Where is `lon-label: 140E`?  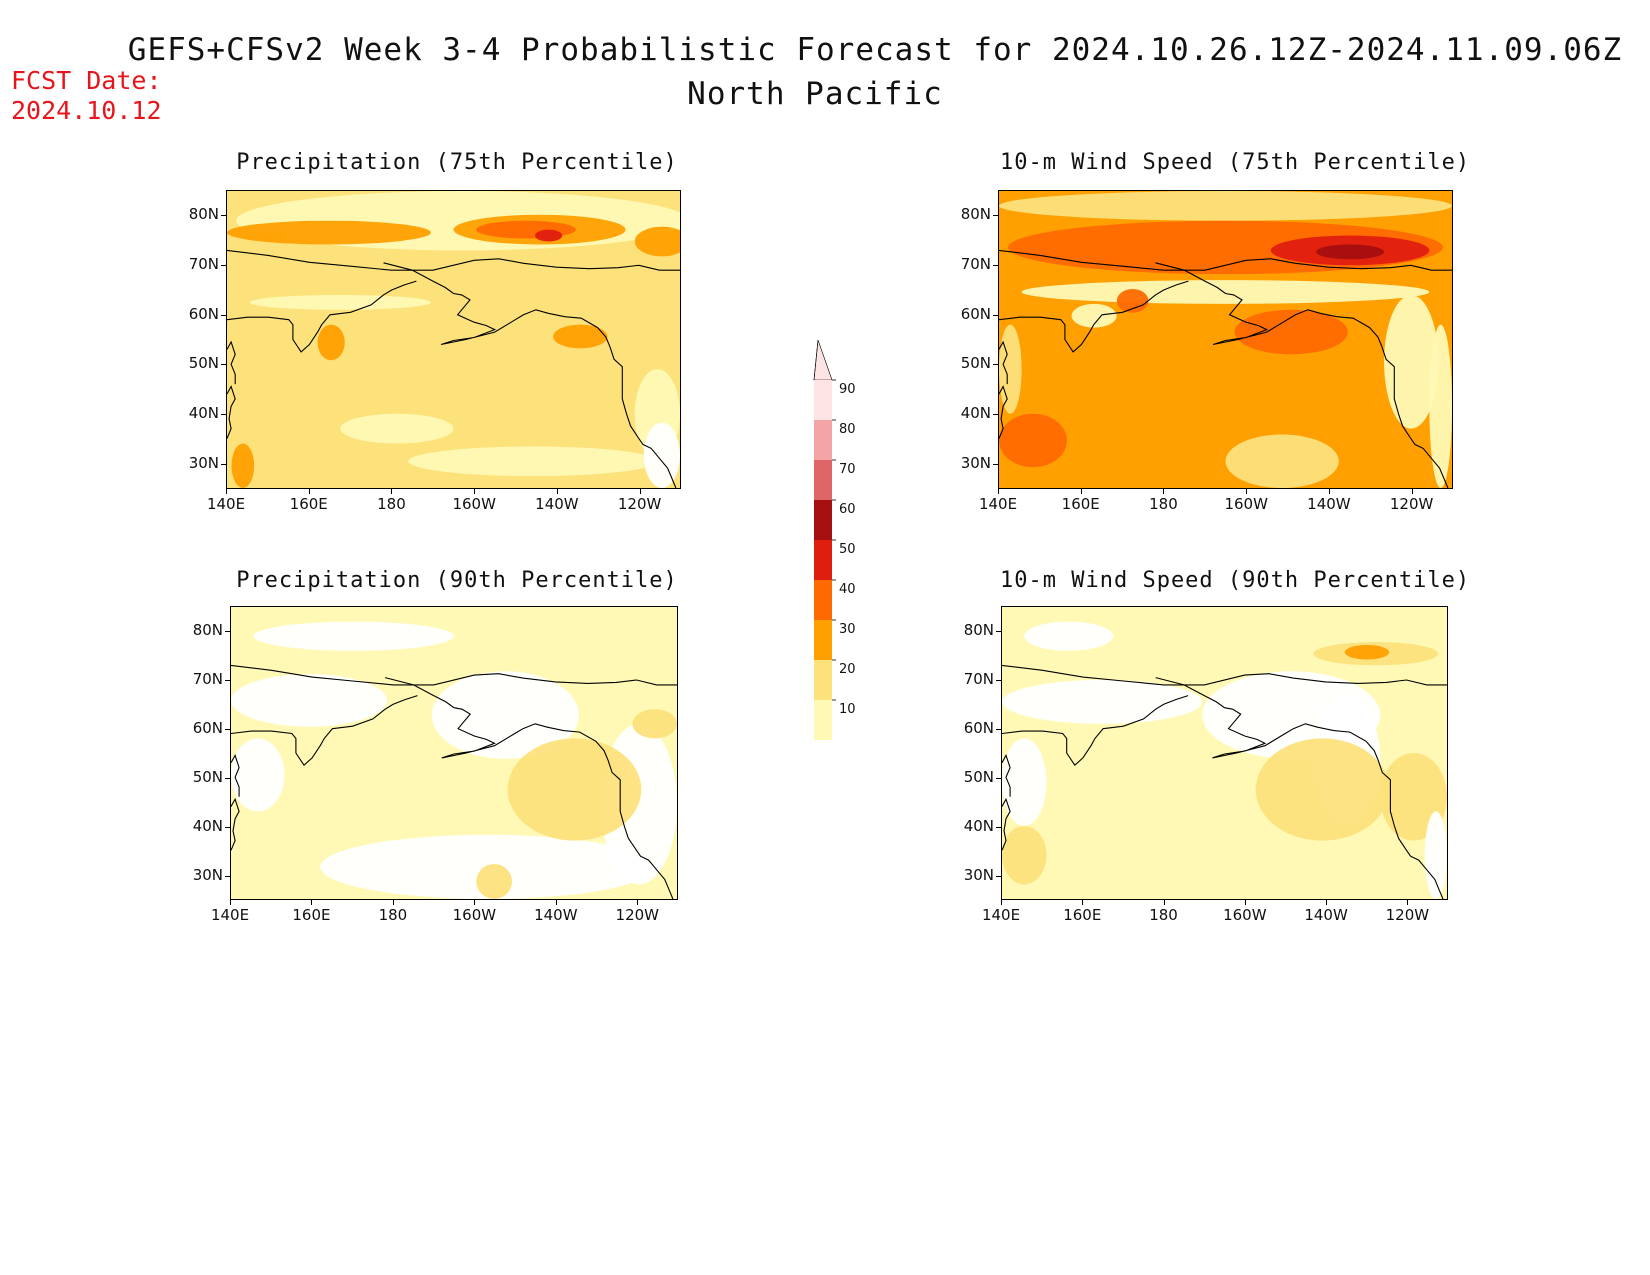 lon-label: 140E is located at coordinates (1001, 915).